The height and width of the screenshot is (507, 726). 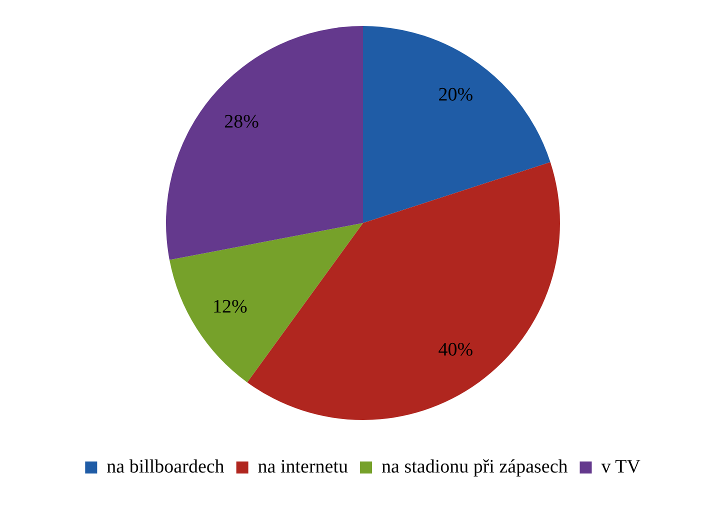 What do you see at coordinates (456, 349) in the screenshot?
I see `data-label: 40%` at bounding box center [456, 349].